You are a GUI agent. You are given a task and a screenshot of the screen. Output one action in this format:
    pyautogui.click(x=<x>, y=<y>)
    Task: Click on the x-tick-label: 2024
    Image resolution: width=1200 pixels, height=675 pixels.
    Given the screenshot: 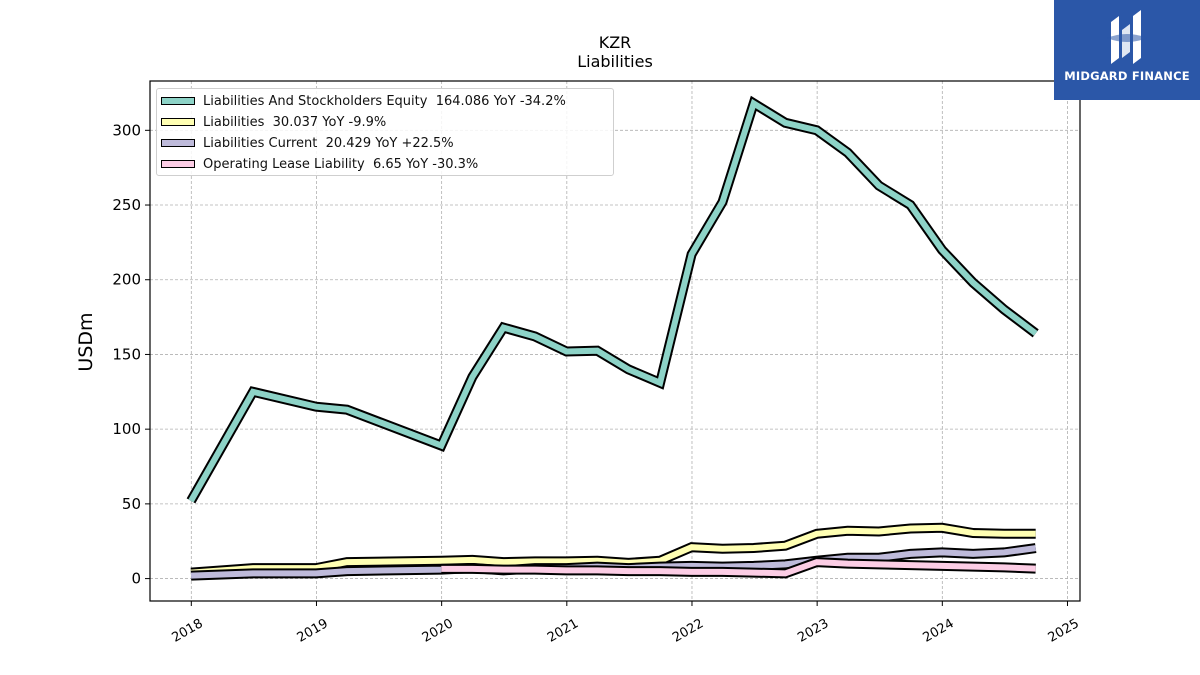 What is the action you would take?
    pyautogui.click(x=938, y=631)
    